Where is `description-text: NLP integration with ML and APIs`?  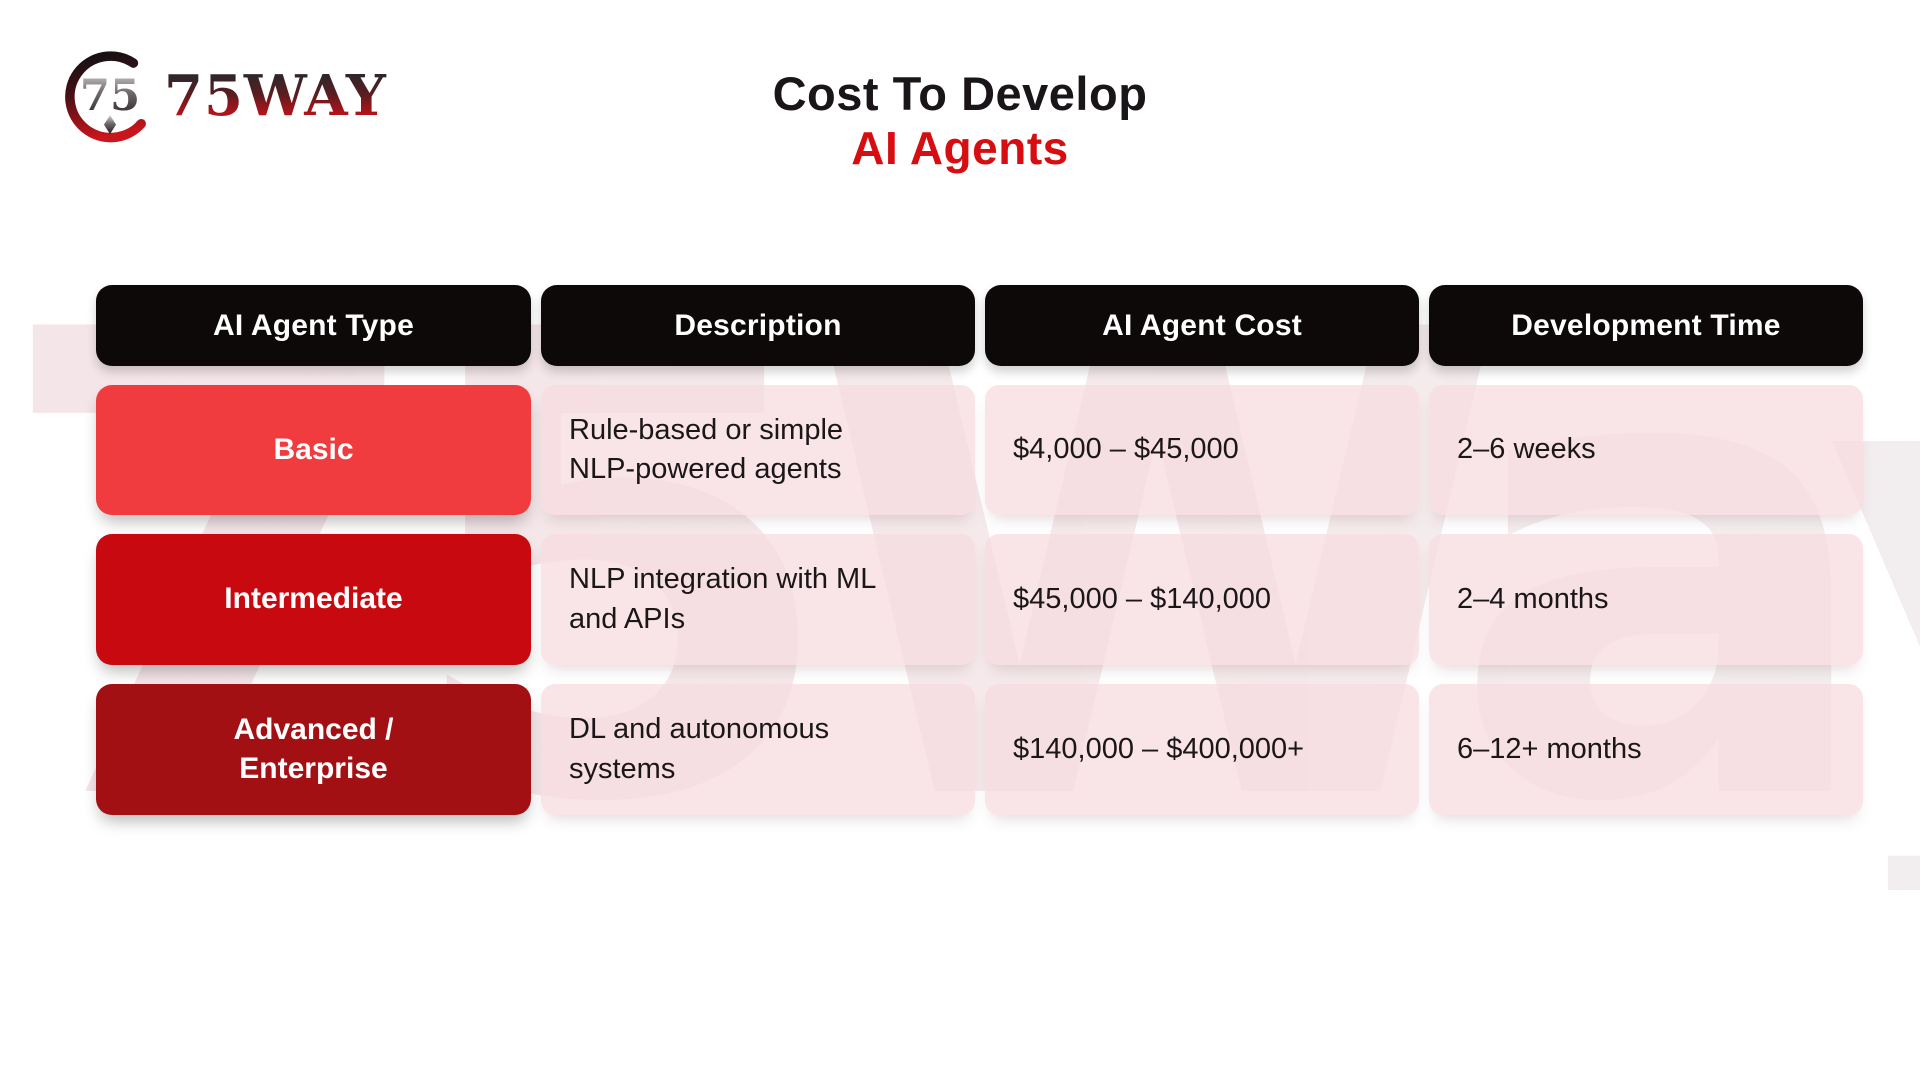 description-text: NLP integration with ML and APIs is located at coordinates (722, 599).